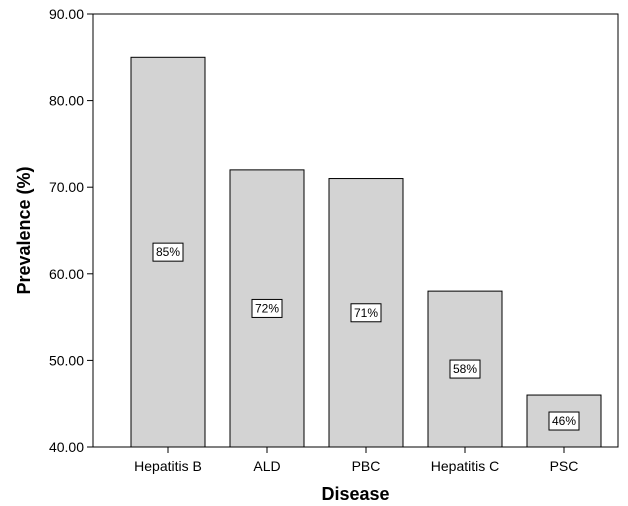 The width and height of the screenshot is (628, 506). Describe the element at coordinates (355, 494) in the screenshot. I see `x-axis-title: Disease` at that location.